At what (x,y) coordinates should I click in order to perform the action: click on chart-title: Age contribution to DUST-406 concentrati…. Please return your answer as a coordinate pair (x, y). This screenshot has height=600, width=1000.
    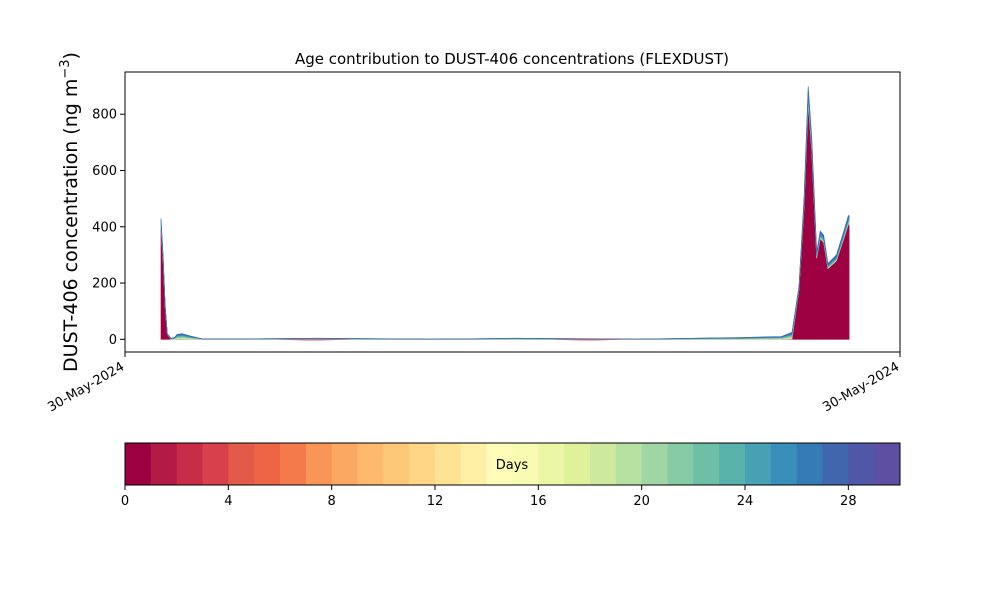
    Looking at the image, I should click on (512, 59).